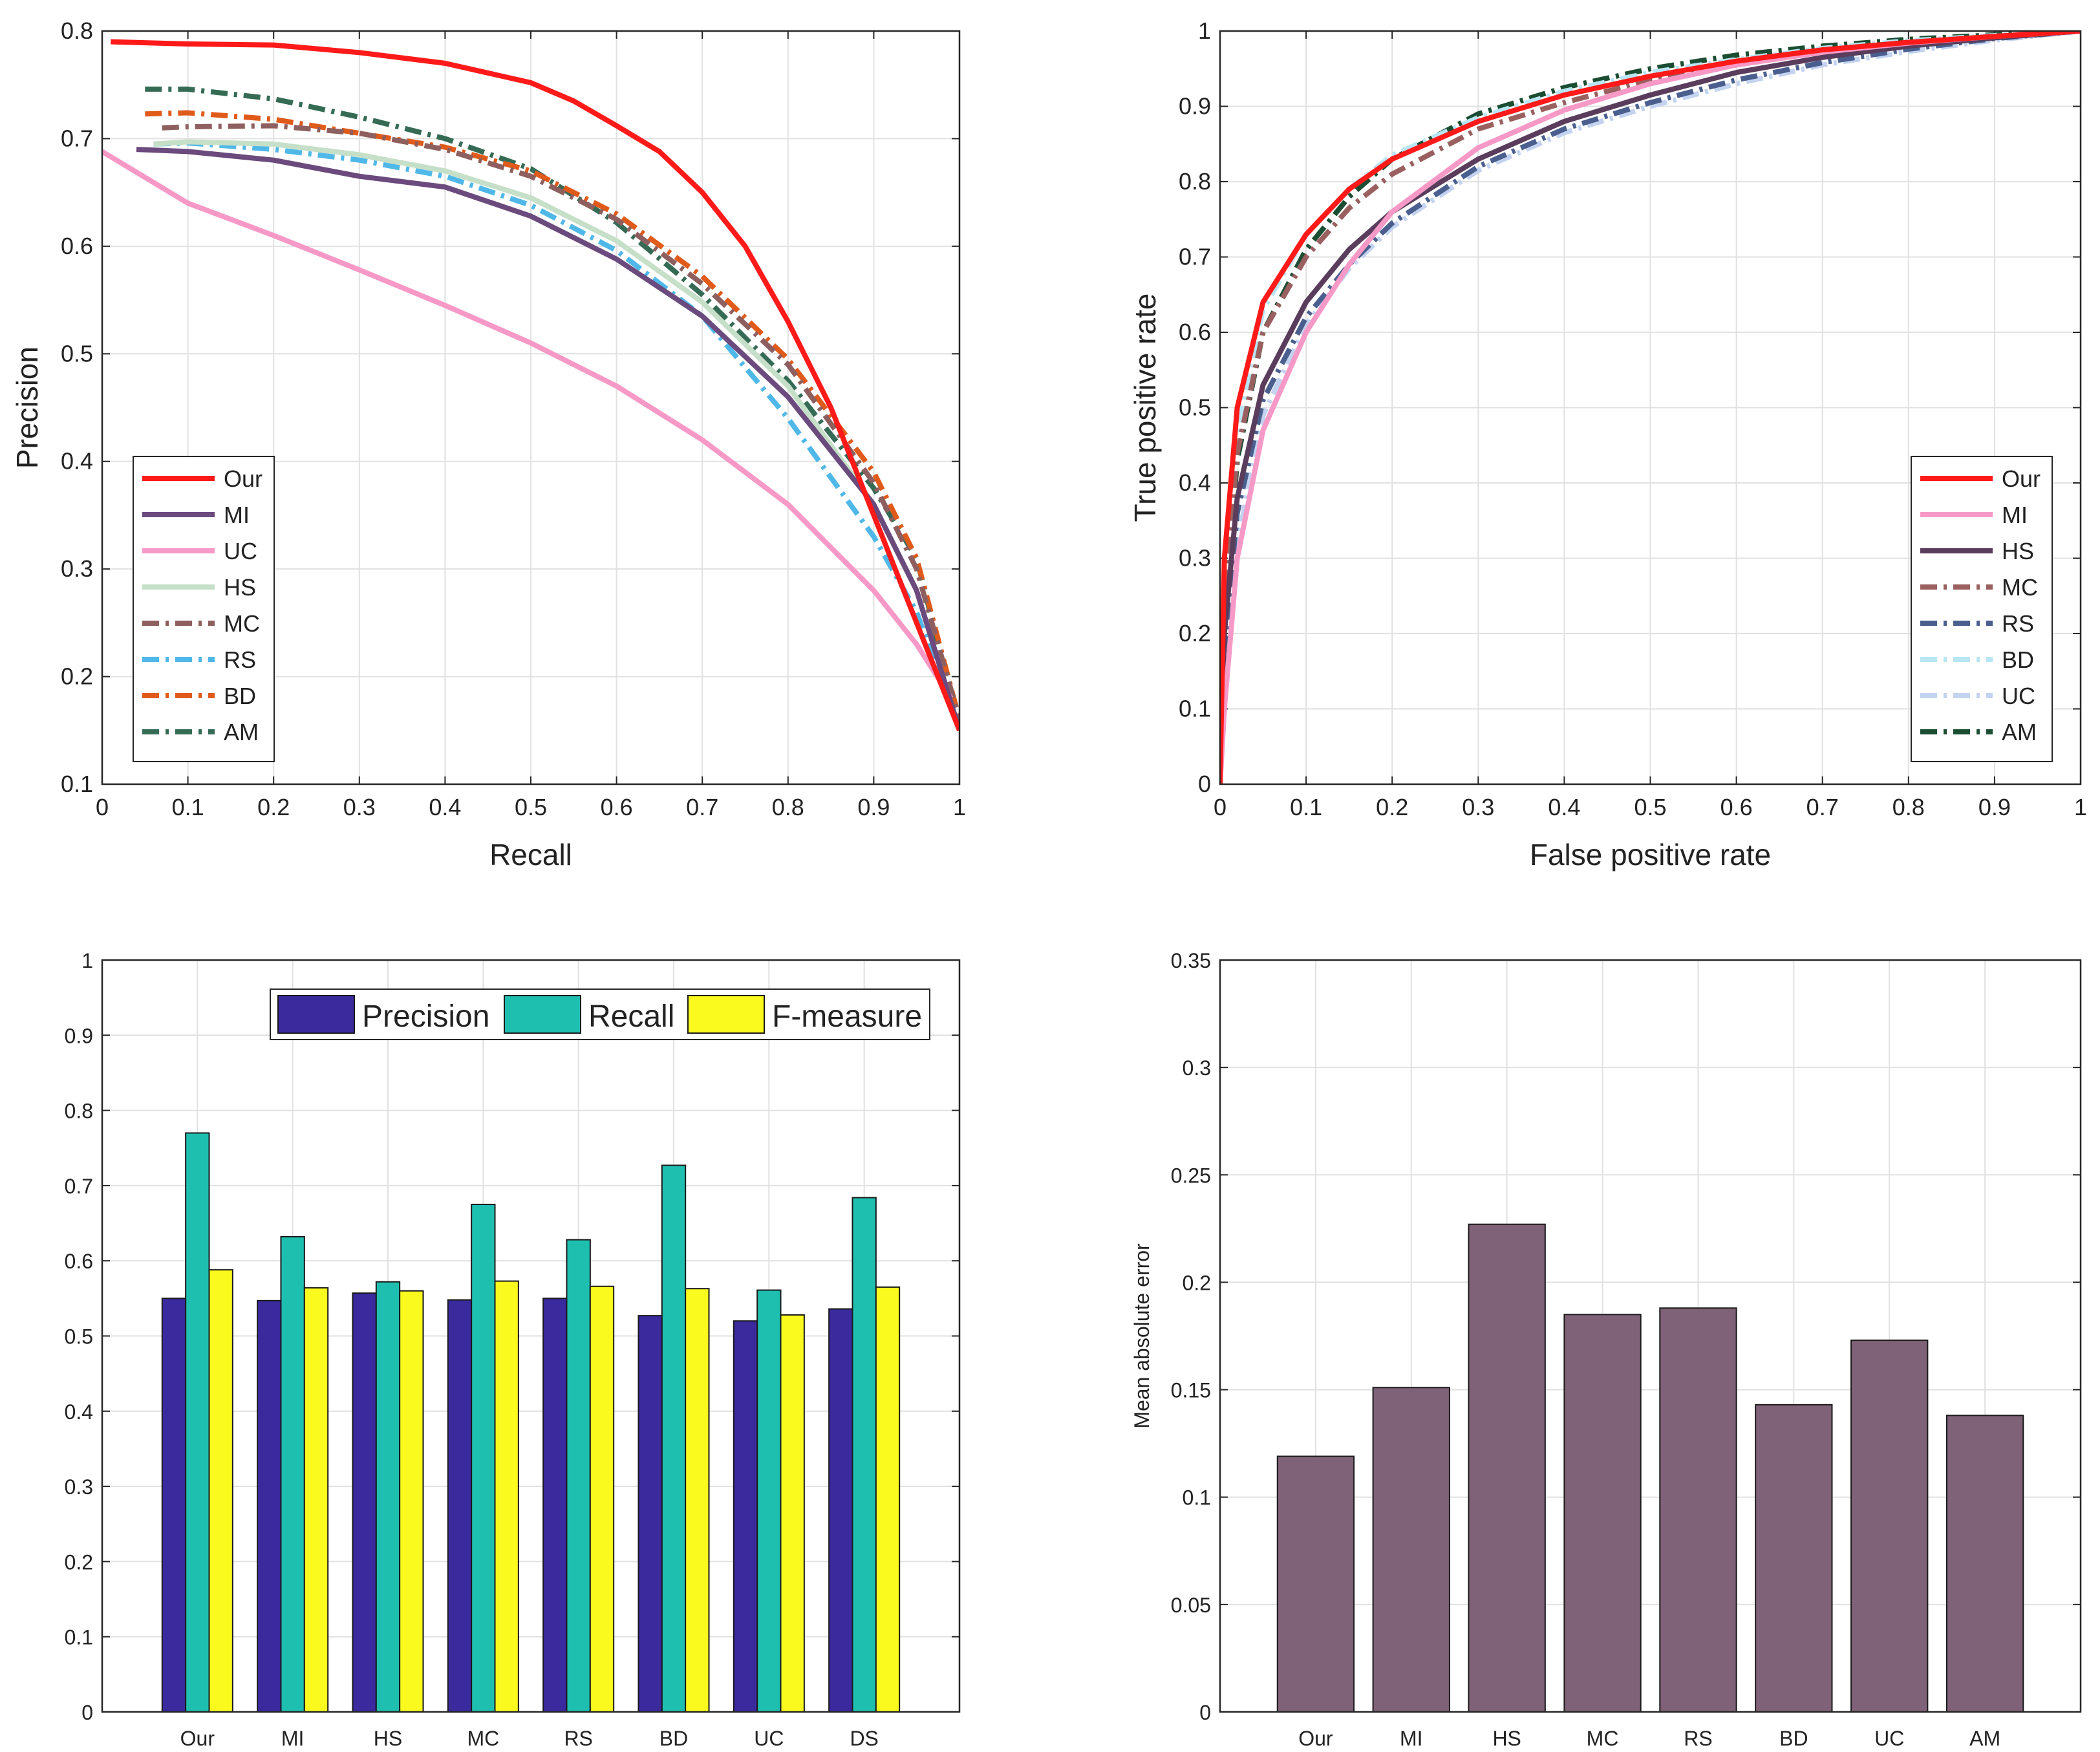 This screenshot has height=1752, width=2100. I want to click on bar-precision-our, so click(174, 1505).